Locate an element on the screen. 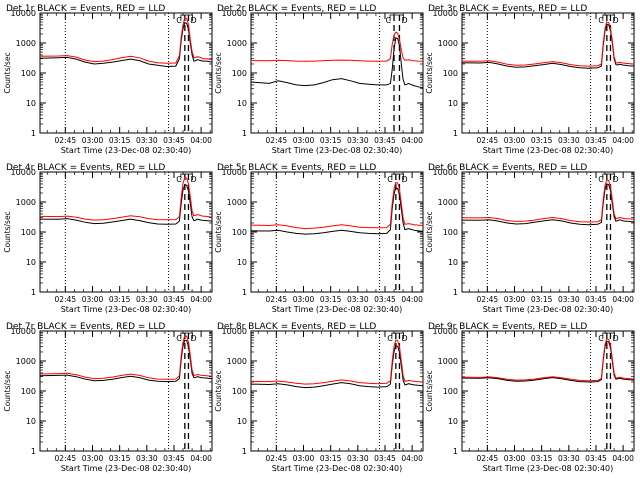 This screenshot has width=640, height=480. panel-title: Det 3r BLACK = Events, RED = LLD is located at coordinates (507, 9).